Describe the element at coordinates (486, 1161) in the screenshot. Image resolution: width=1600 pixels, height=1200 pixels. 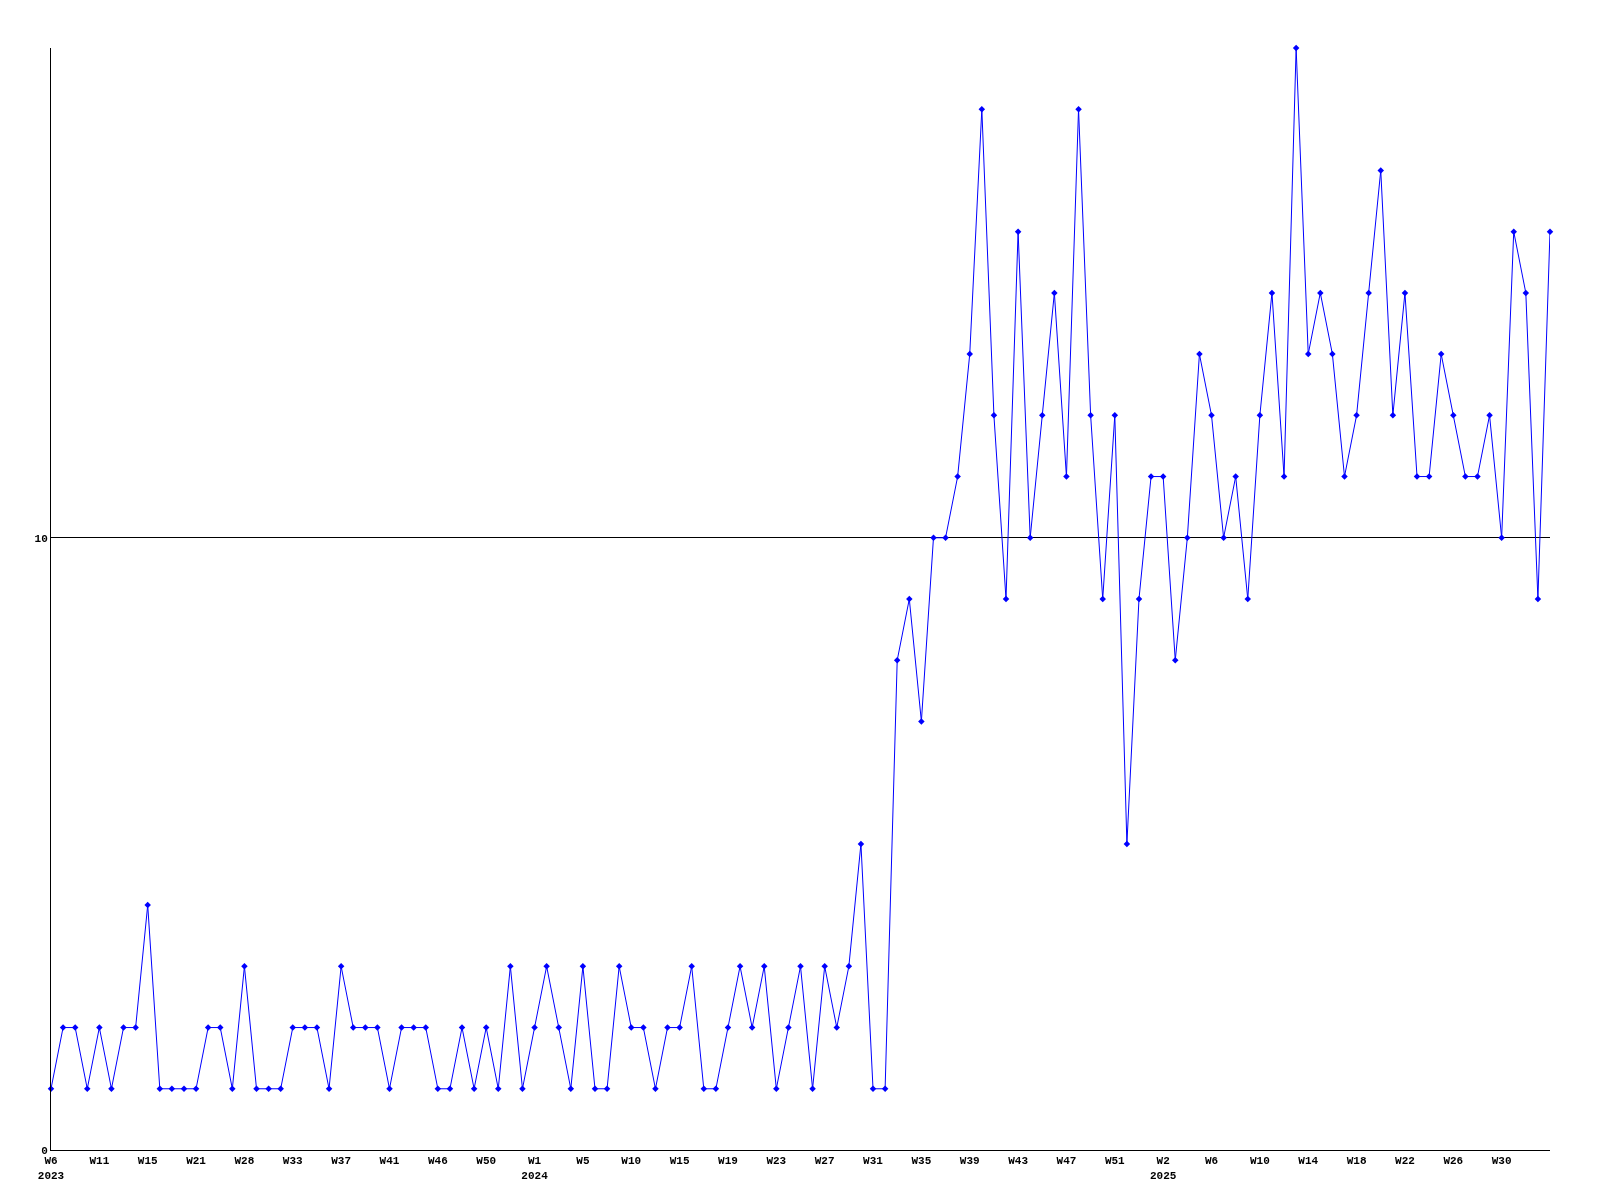
I see `x-tick-label: W50` at that location.